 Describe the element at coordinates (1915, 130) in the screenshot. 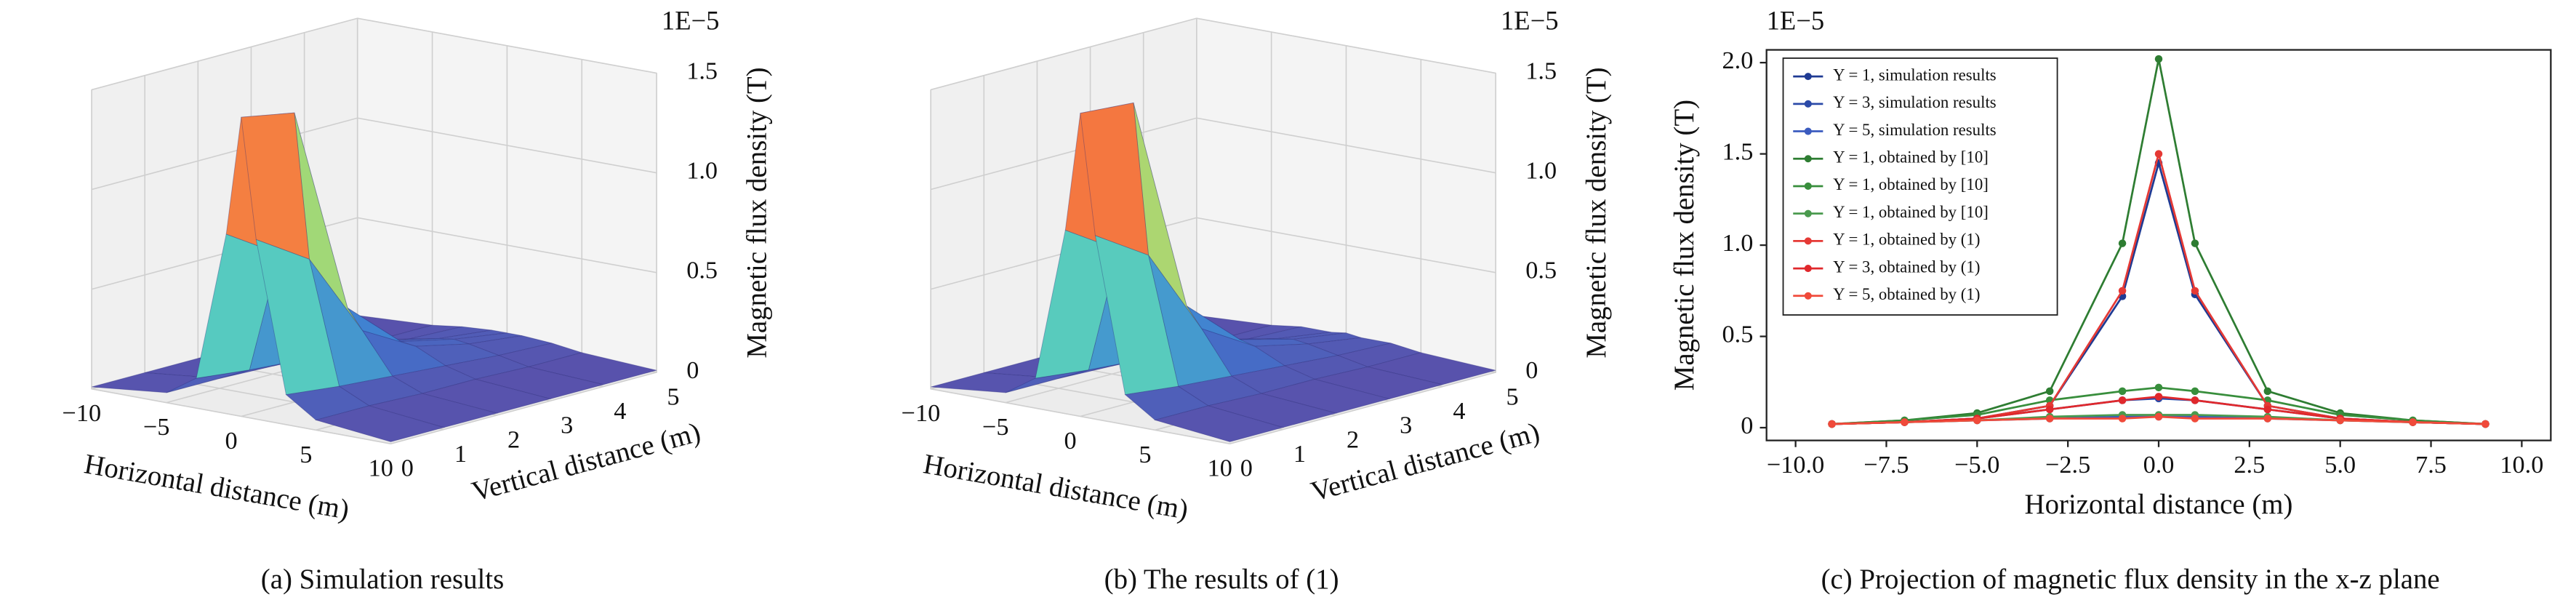

I see `legend-label: Y = 5, simulation results` at that location.